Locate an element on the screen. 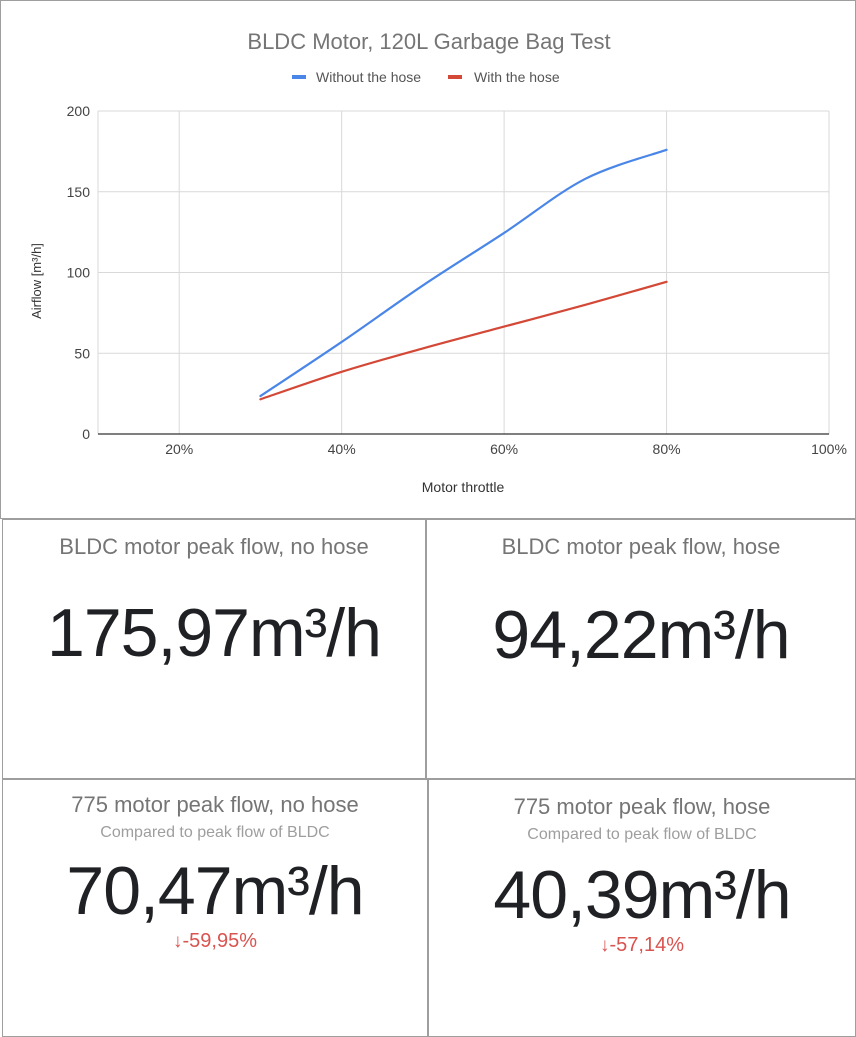 The width and height of the screenshot is (856, 1037). legend-label-1: With the hose is located at coordinates (517, 77).